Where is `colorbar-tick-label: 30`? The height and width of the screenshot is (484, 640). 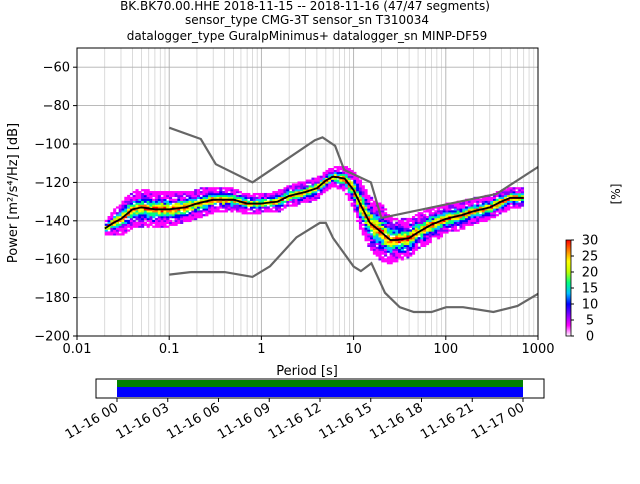 colorbar-tick-label: 30 is located at coordinates (590, 241).